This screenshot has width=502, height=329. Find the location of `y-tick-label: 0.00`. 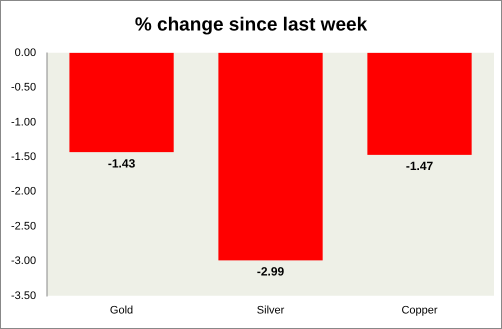

y-tick-label: 0.00 is located at coordinates (25, 52).